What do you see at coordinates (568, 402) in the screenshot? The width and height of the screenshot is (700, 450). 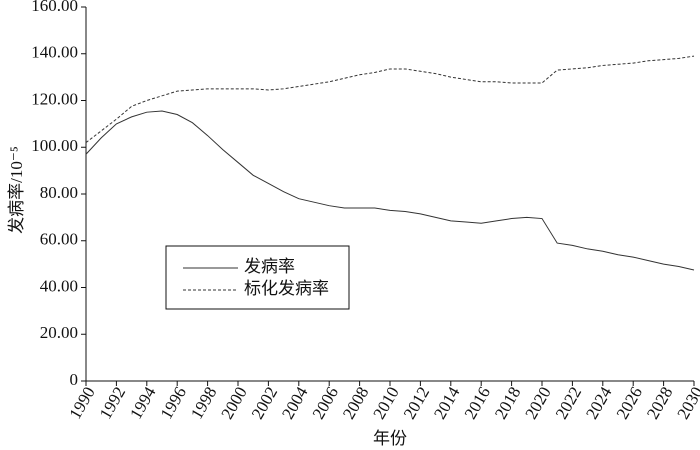 I see `x-tick-label: 2022` at bounding box center [568, 402].